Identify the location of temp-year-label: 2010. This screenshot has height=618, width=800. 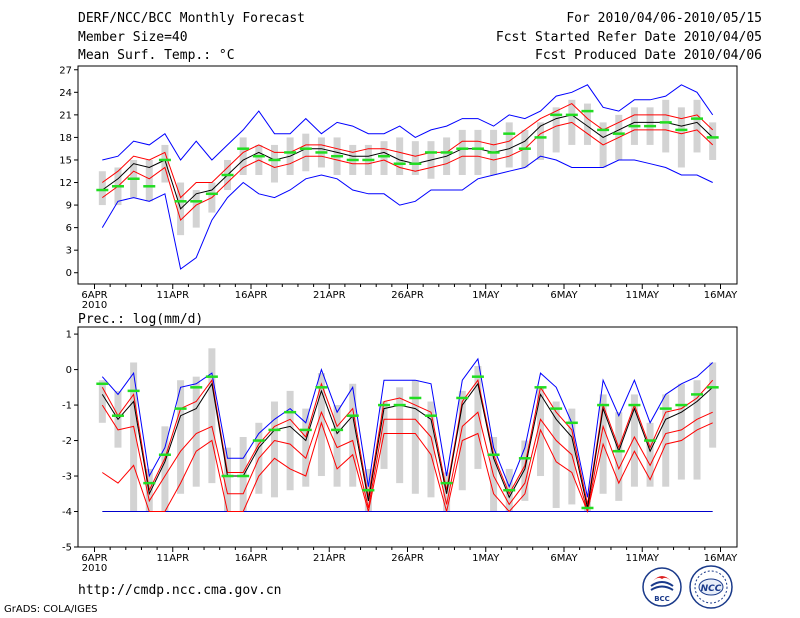
(94, 305).